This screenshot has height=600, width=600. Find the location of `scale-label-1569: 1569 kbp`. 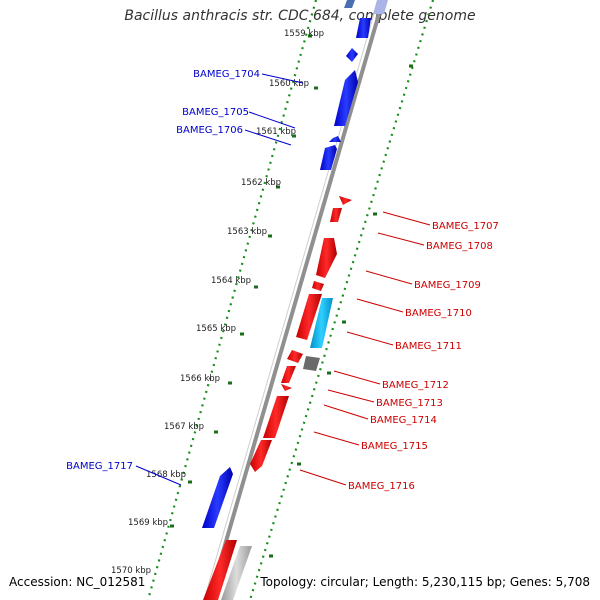

scale-label-1569: 1569 kbp is located at coordinates (148, 523).